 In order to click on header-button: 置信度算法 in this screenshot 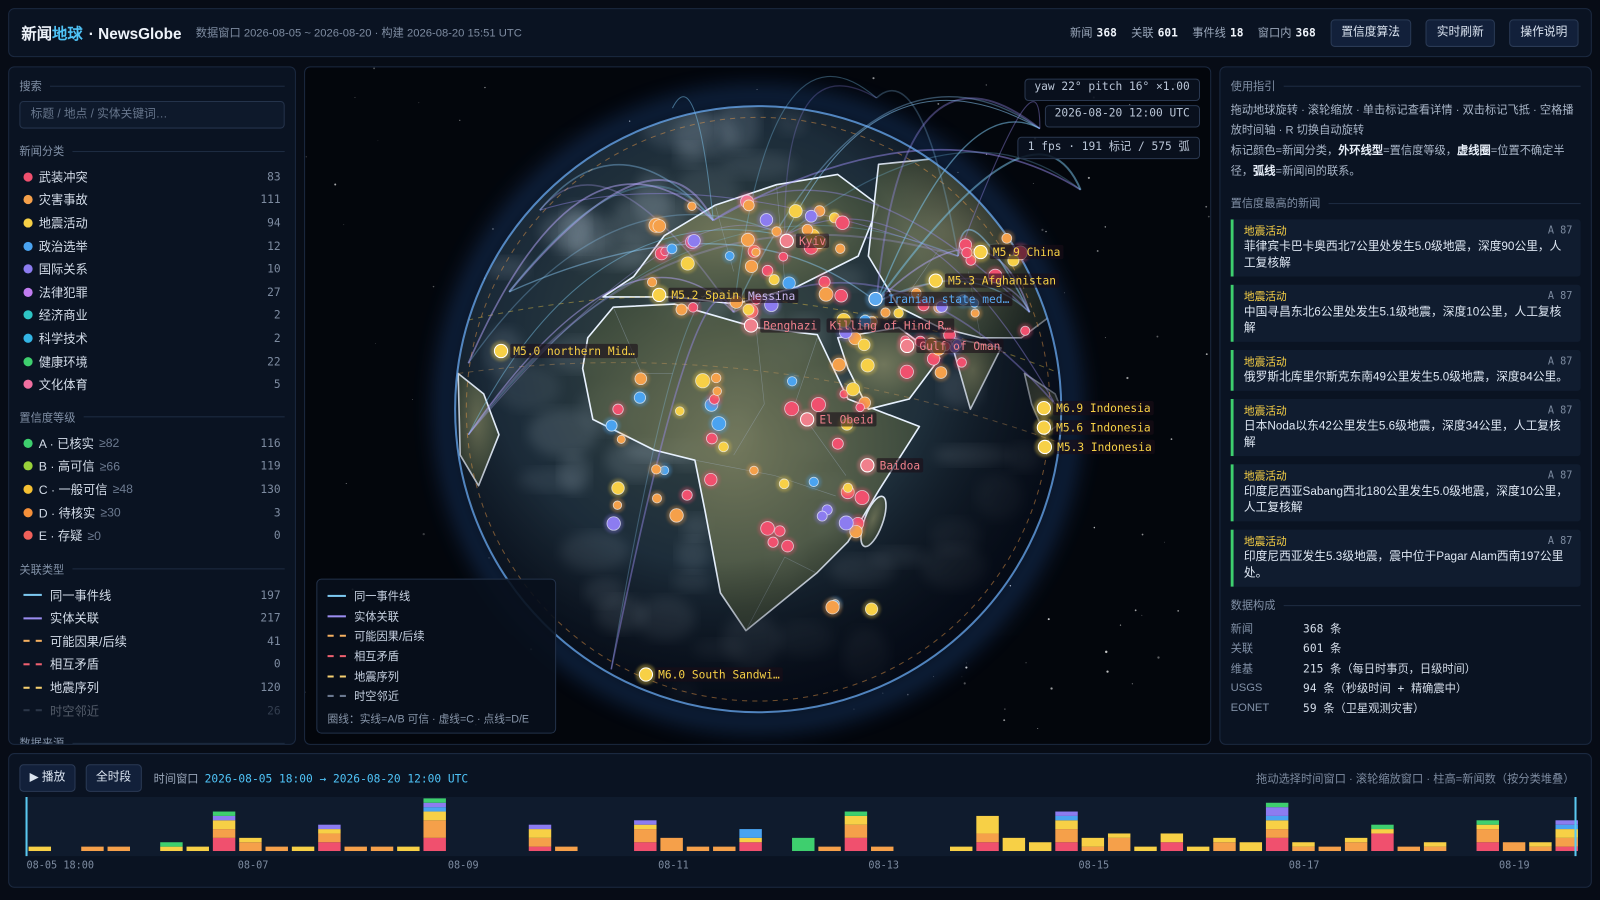, I will do `click(1371, 32)`.